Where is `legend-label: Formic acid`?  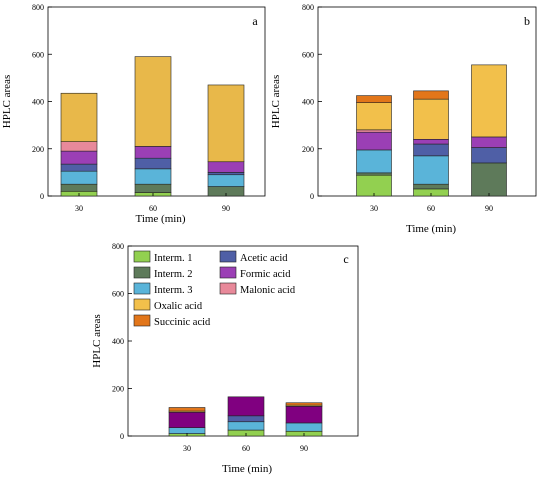 legend-label: Formic acid is located at coordinates (265, 274).